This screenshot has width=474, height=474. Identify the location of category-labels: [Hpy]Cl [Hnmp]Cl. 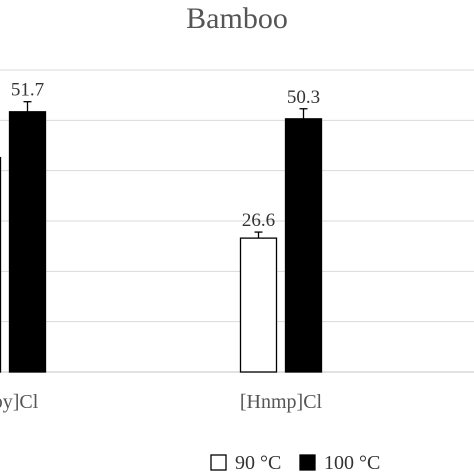
(161, 402).